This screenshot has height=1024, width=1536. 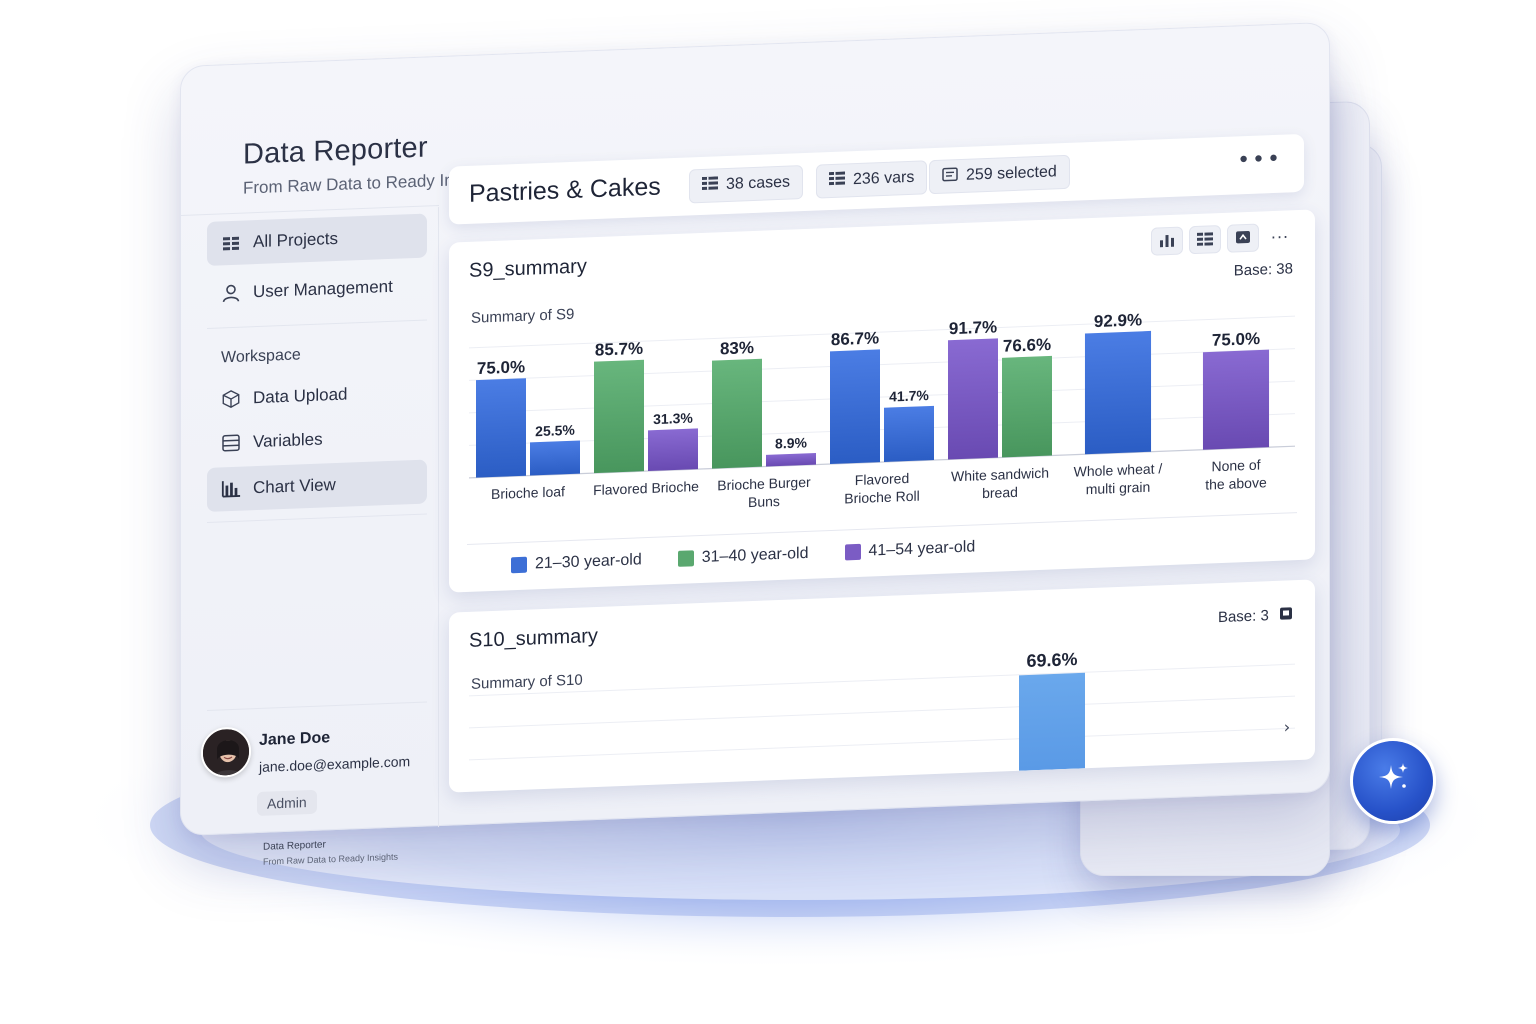 I want to click on data-label: 31.3%, so click(x=673, y=419).